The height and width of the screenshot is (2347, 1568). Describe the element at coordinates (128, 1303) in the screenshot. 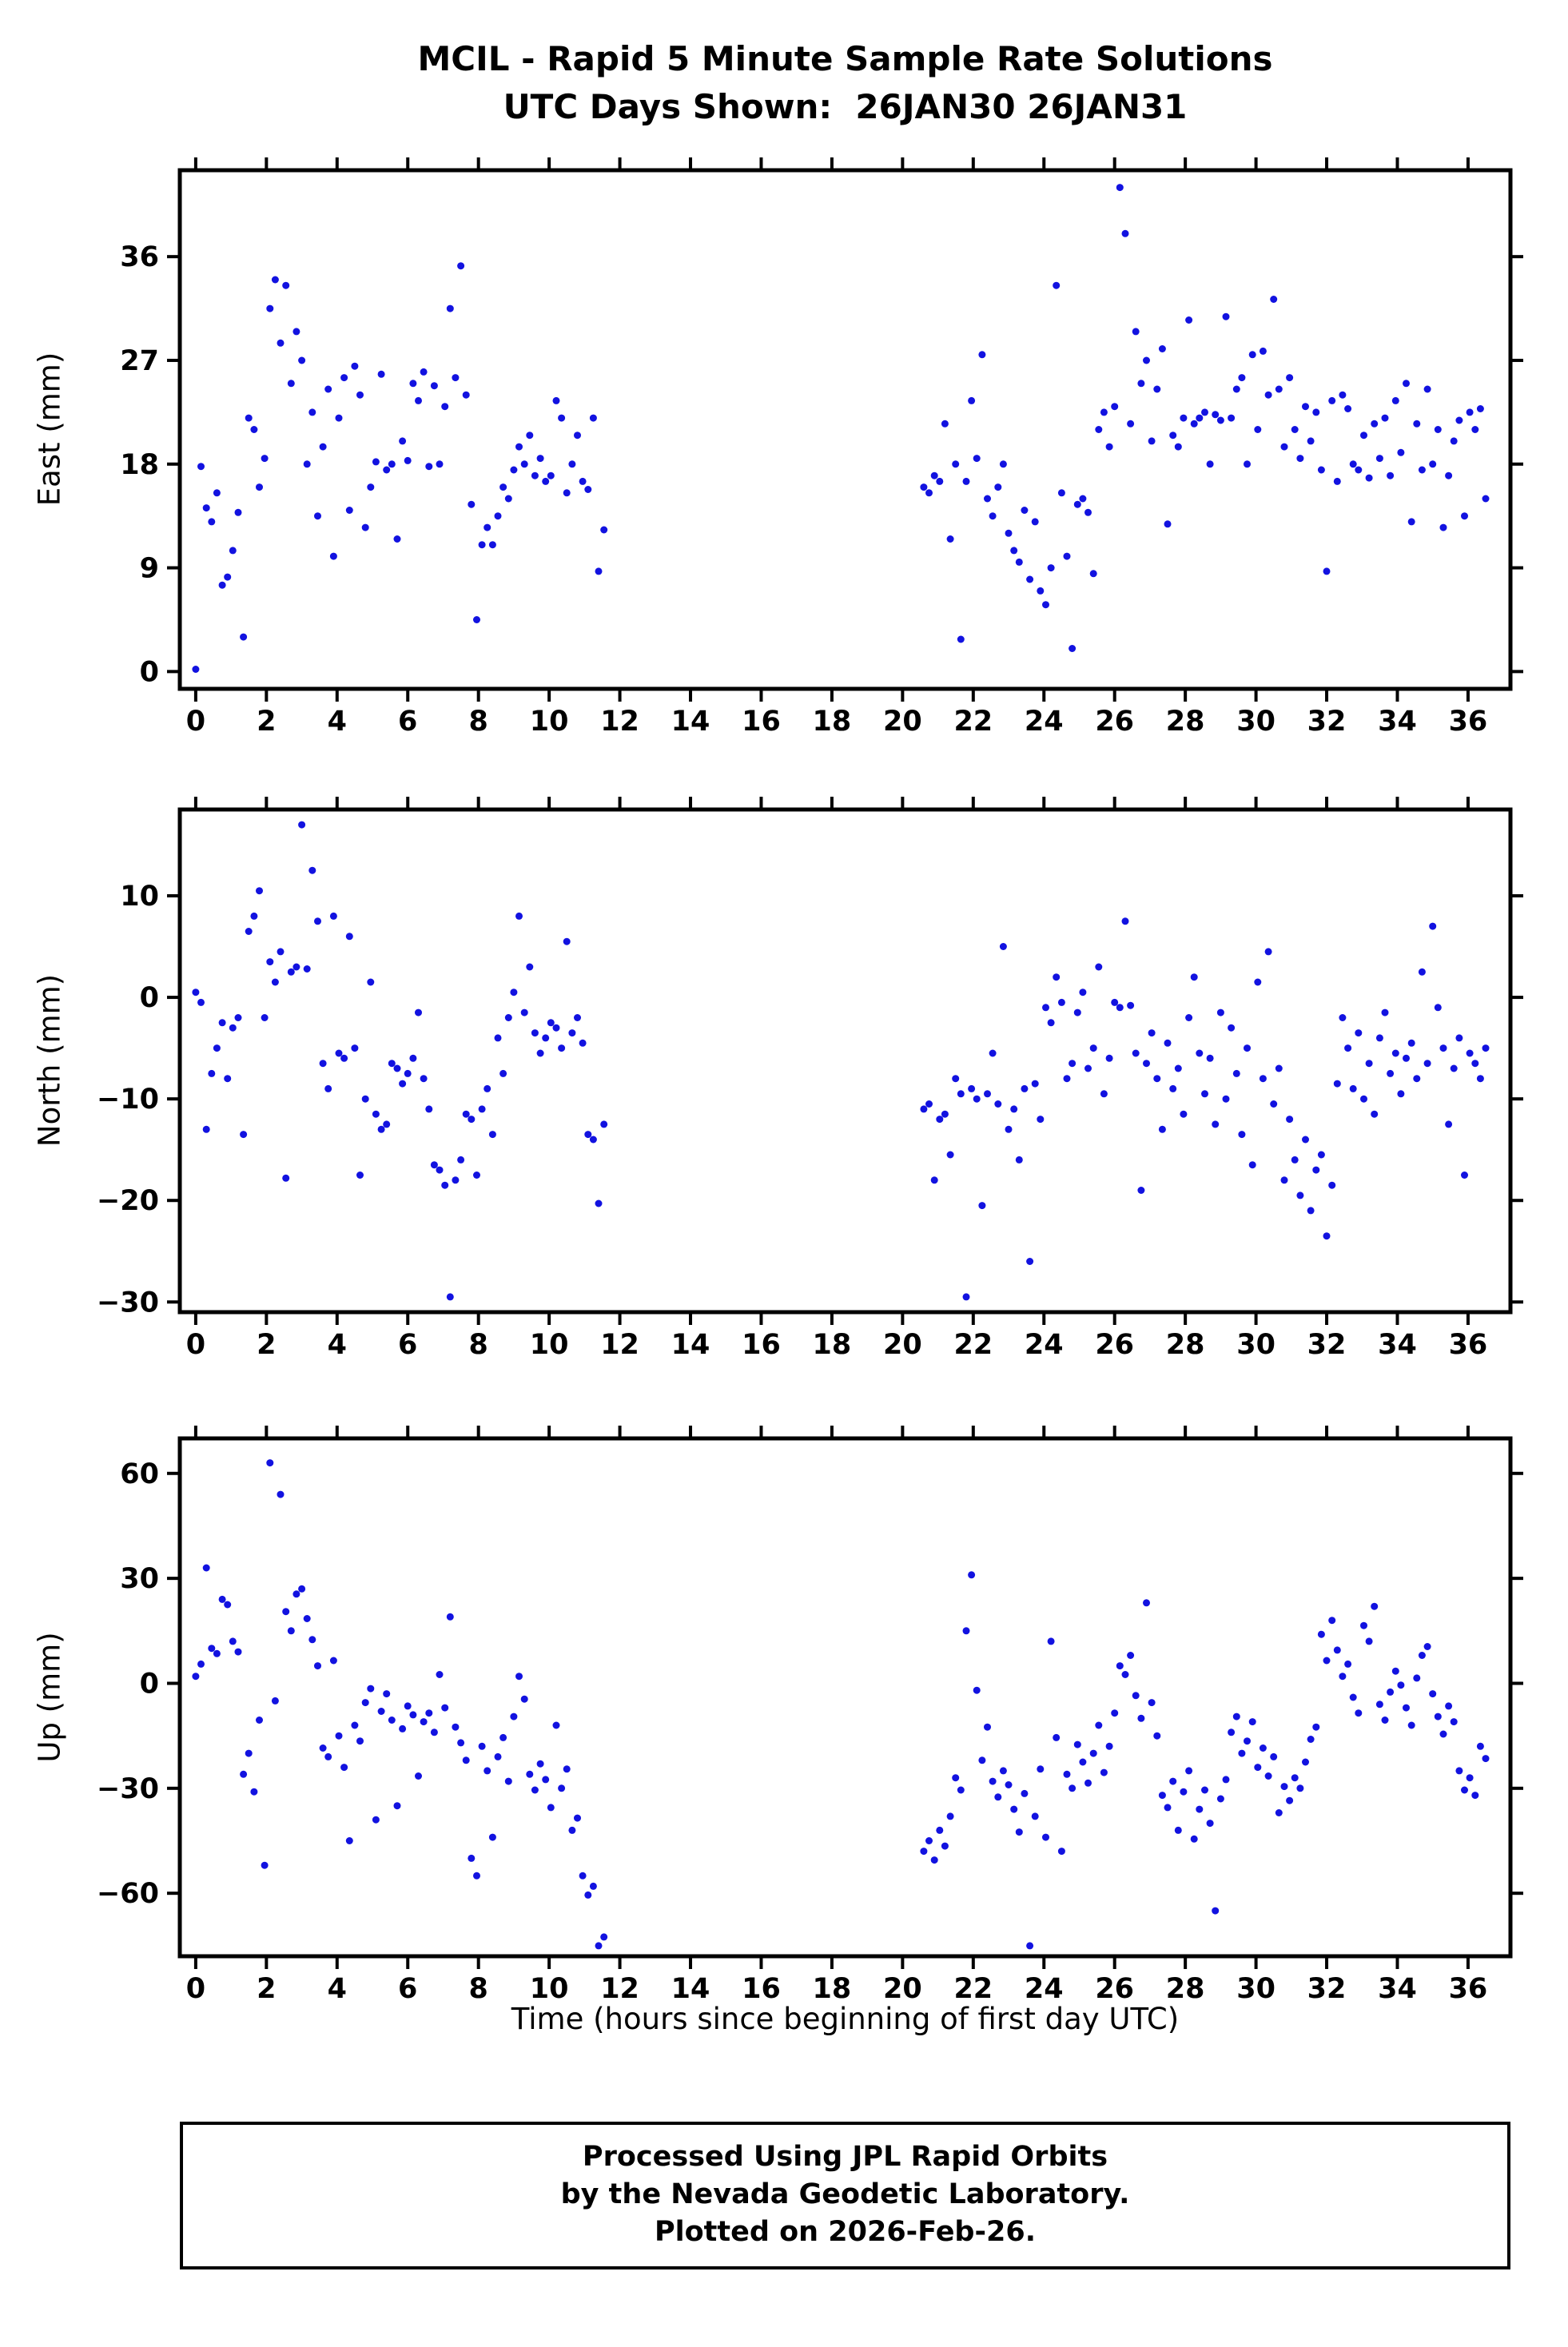

I see `y-tick-label: −30` at that location.